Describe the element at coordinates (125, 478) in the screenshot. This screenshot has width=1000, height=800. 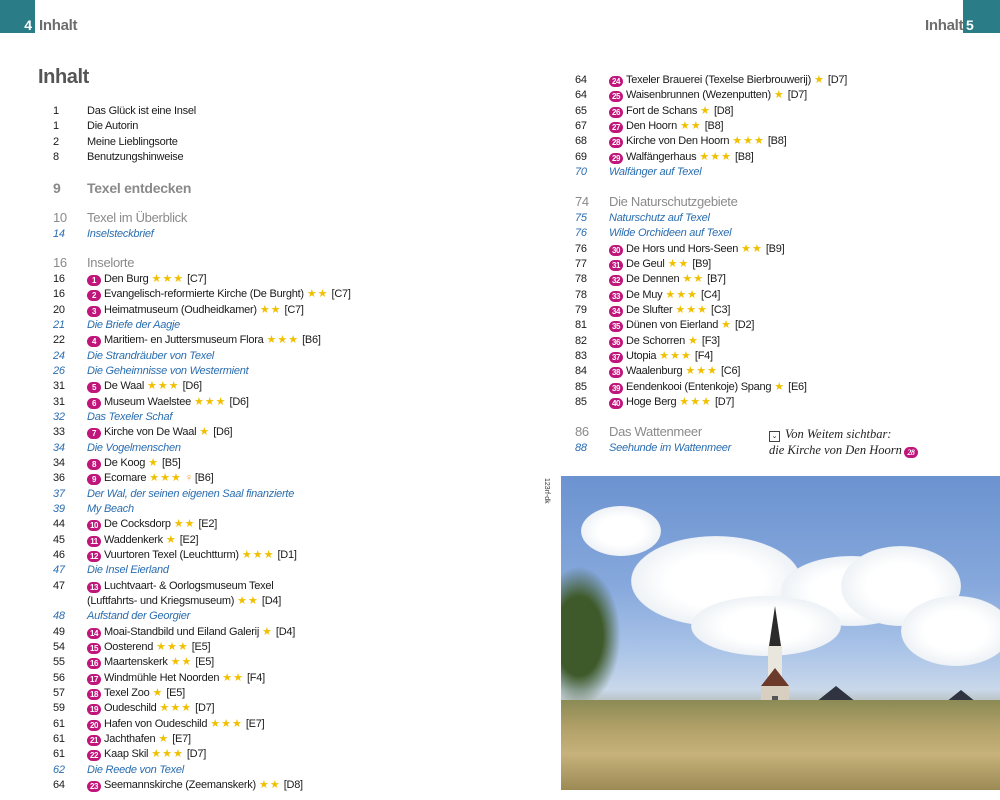
I see `entry-title: Ecomare` at that location.